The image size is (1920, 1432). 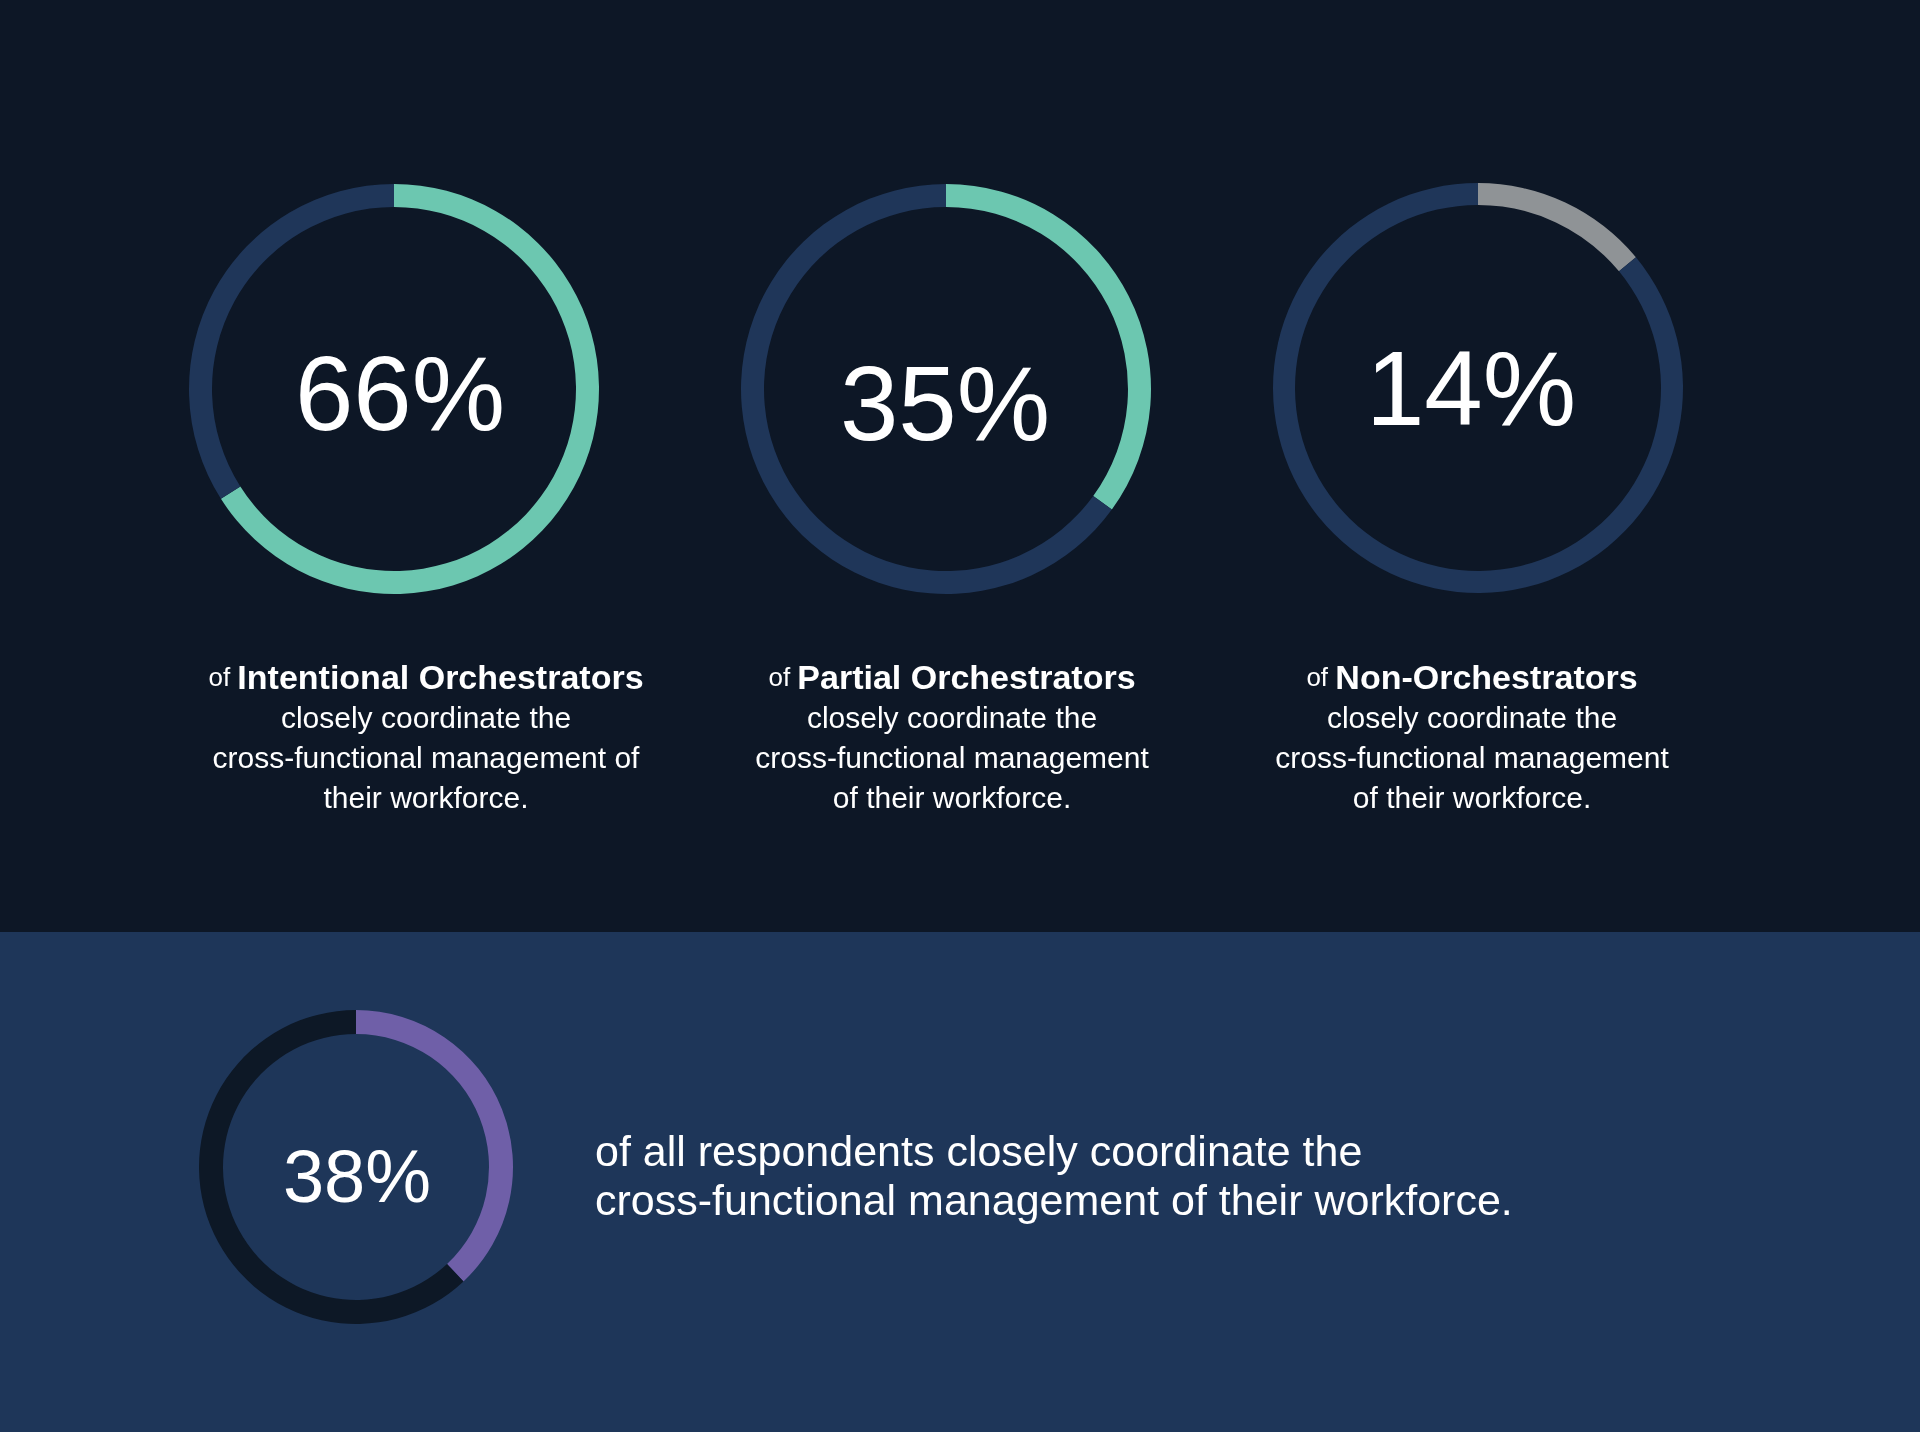 I want to click on text: of all respondents closely coordinate the, so click(x=979, y=1151).